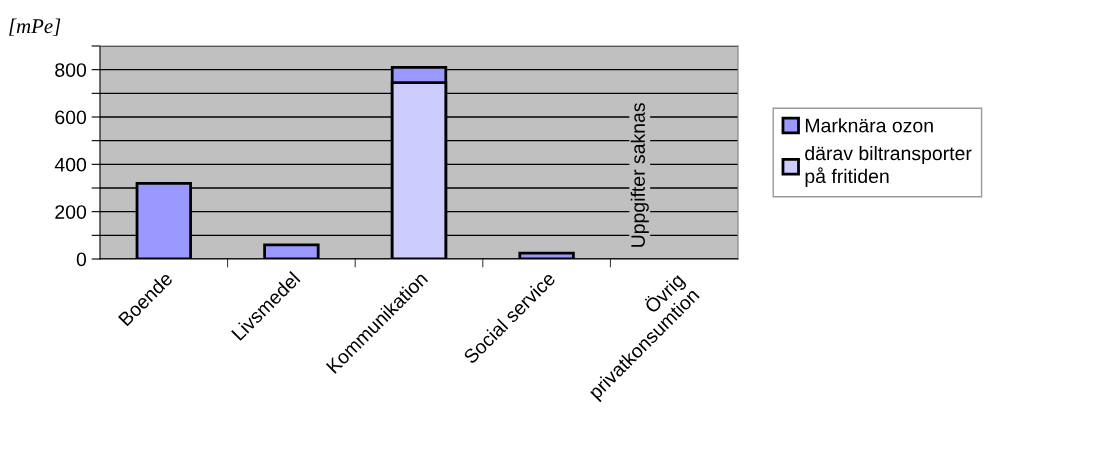  I want to click on legend-label: därav biltransporter på fritiden, so click(888, 166).